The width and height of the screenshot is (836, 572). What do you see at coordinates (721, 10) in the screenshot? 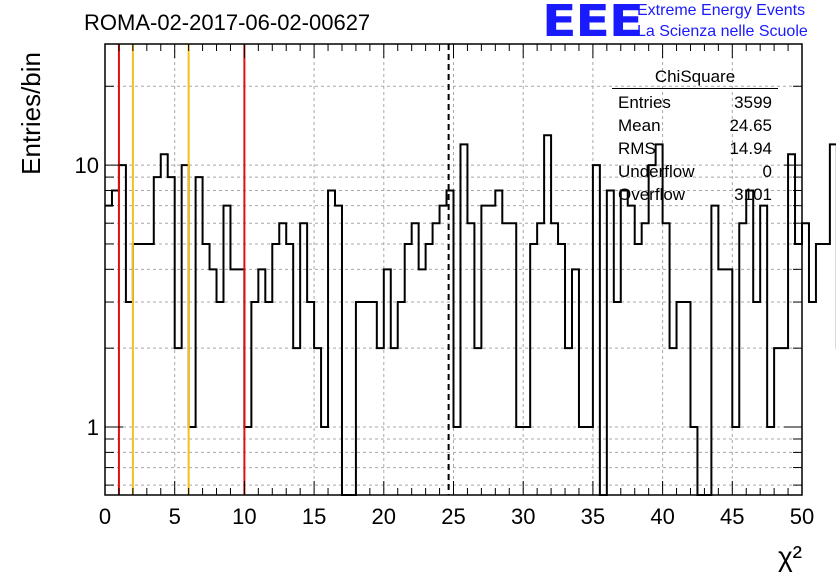
I see `logo-tagline-1: Extreme Energy Events` at bounding box center [721, 10].